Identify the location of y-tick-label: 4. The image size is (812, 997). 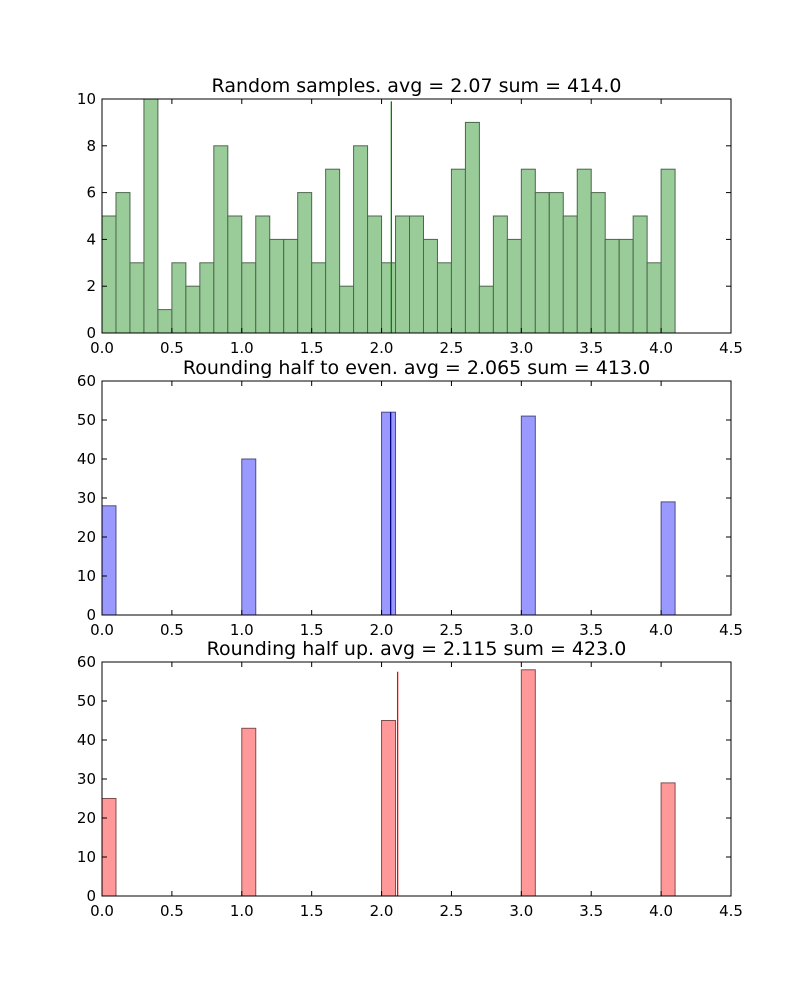
(91, 239).